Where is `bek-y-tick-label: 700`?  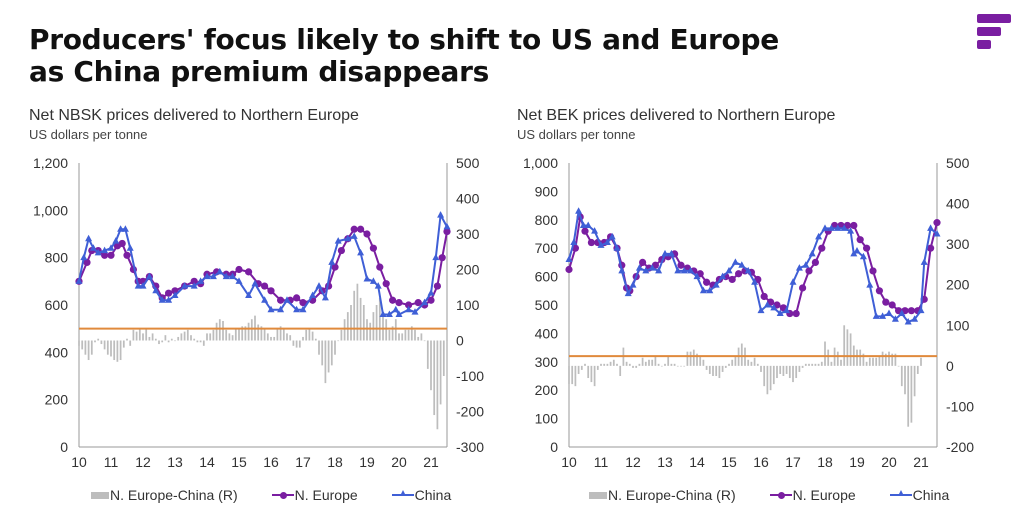
bek-y-tick-label: 700 is located at coordinates (547, 248).